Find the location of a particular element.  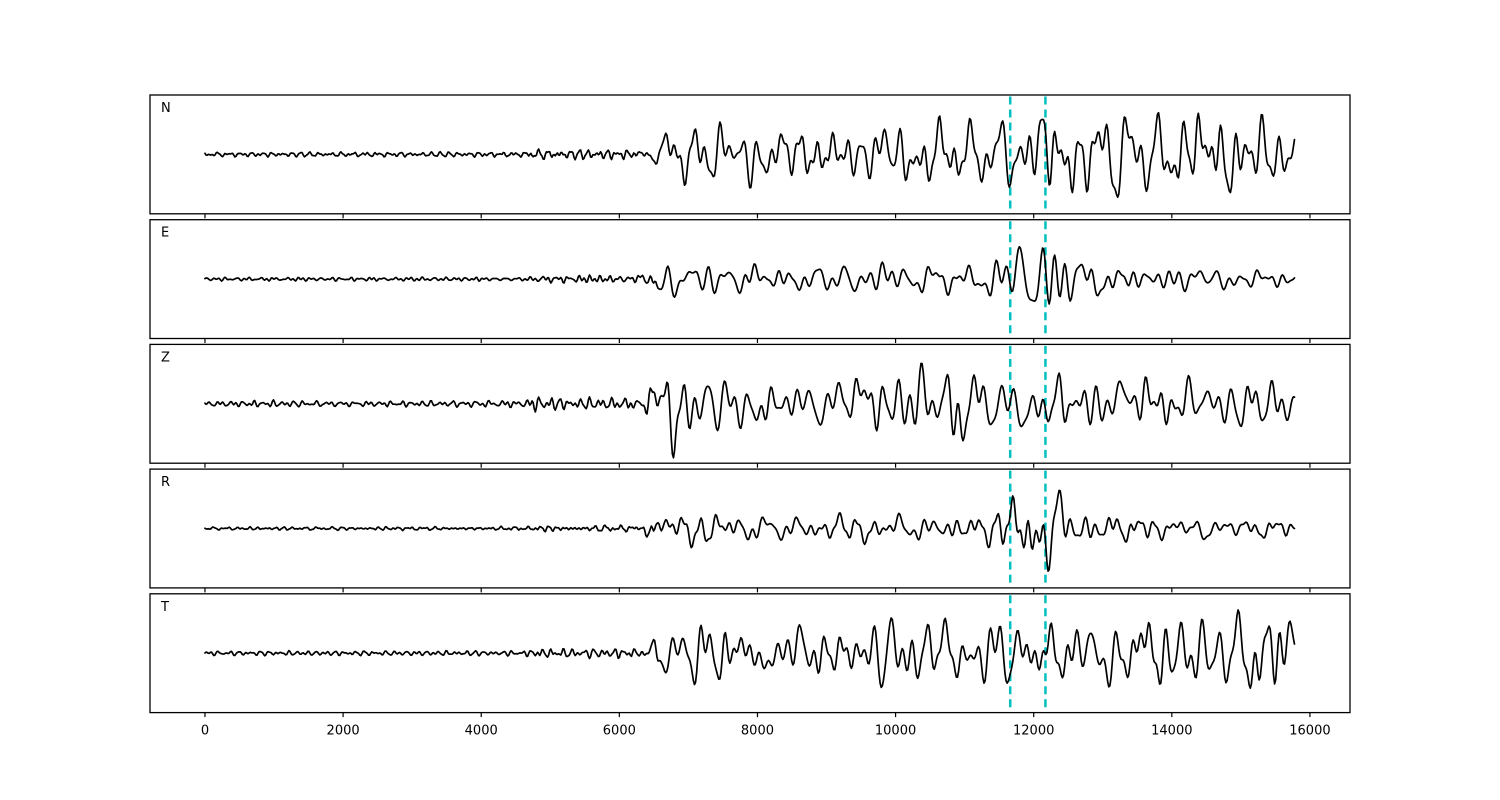

waveform-trace-E is located at coordinates (750, 275).